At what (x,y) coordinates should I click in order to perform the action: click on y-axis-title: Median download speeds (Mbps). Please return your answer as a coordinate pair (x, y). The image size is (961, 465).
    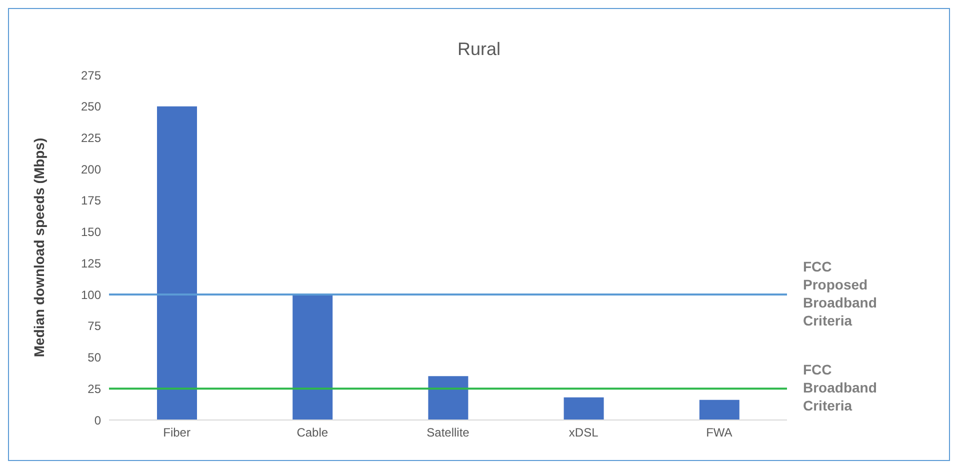
    Looking at the image, I should click on (38, 248).